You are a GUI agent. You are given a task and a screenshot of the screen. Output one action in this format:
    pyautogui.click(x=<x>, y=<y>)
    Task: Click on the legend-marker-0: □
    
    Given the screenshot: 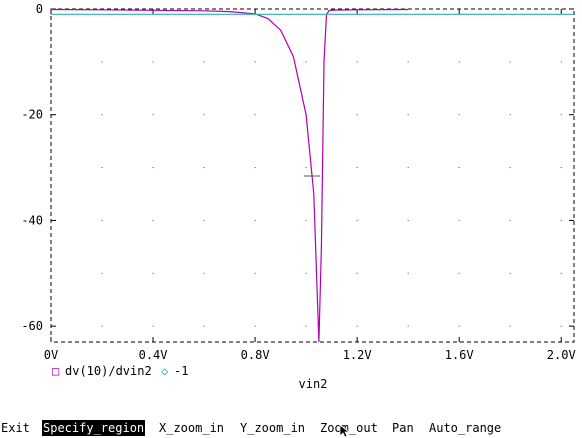 What is the action you would take?
    pyautogui.click(x=55, y=371)
    